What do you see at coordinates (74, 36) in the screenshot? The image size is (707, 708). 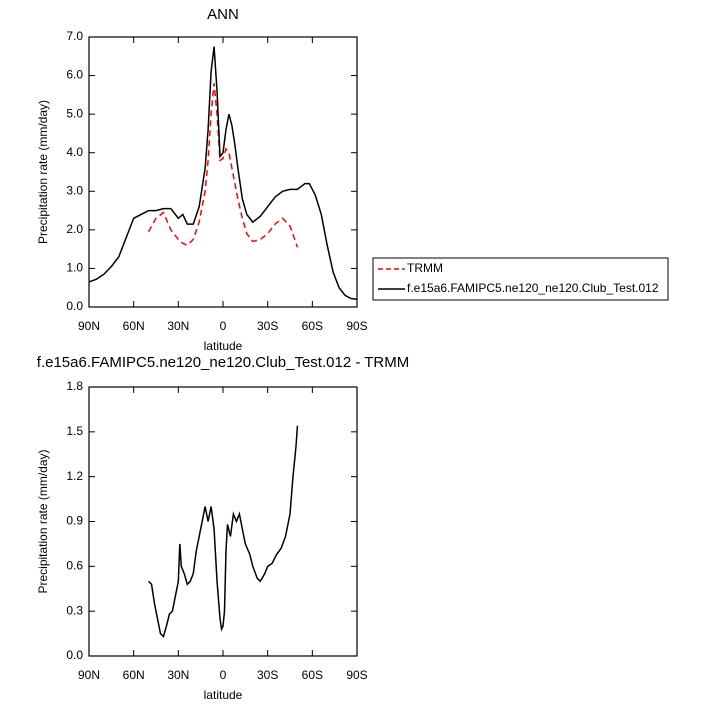 I see `y-tick-label: 7.0` at bounding box center [74, 36].